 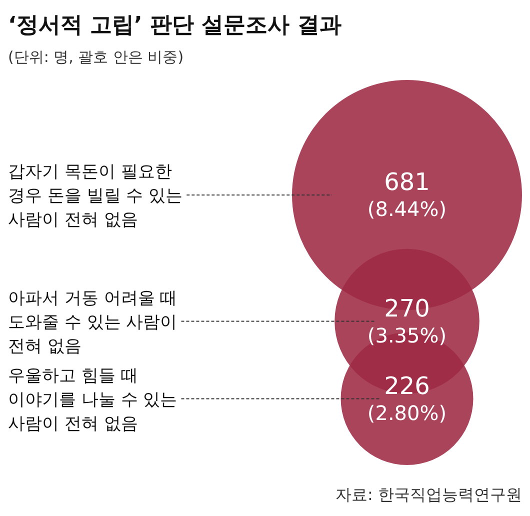 What do you see at coordinates (95, 196) in the screenshot?
I see `category-label: 갑자기 목돈이 필요한 경우 돈을 빌릴 수 있는 사람이 전혀 없음` at bounding box center [95, 196].